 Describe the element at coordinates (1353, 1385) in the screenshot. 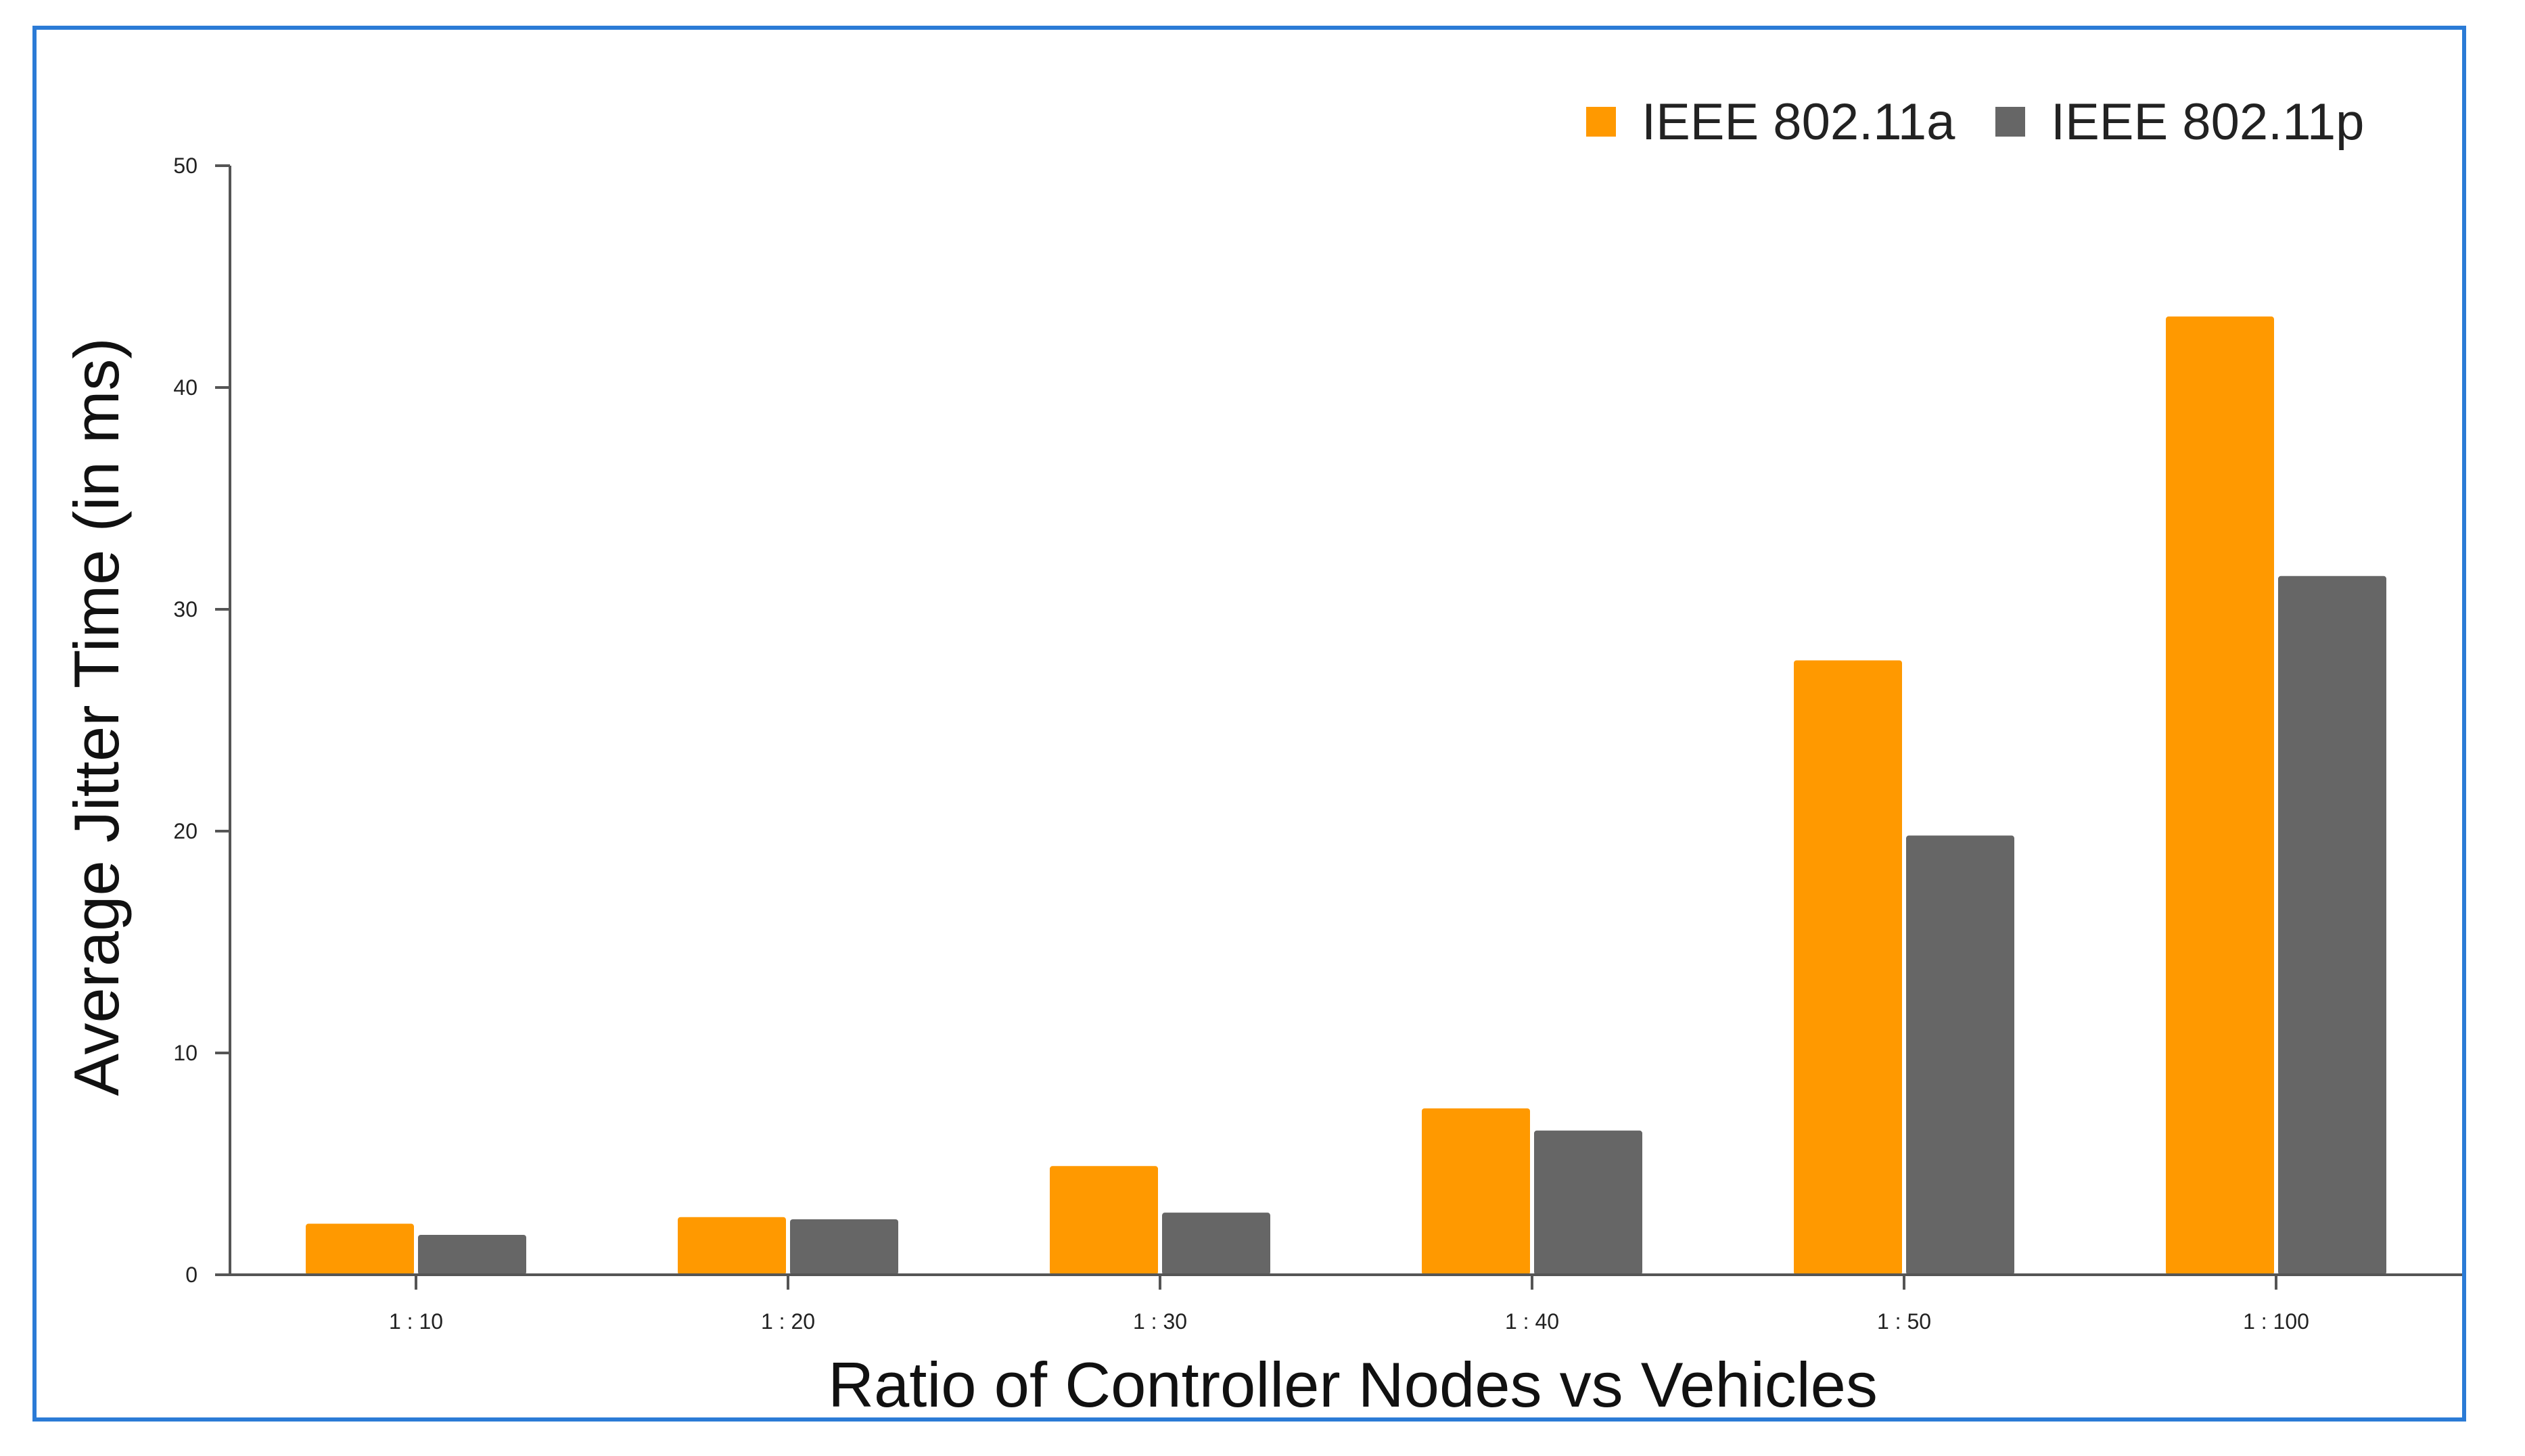

I see `x-axis-title: Ratio of Controller Nodes vs Vehicles` at that location.